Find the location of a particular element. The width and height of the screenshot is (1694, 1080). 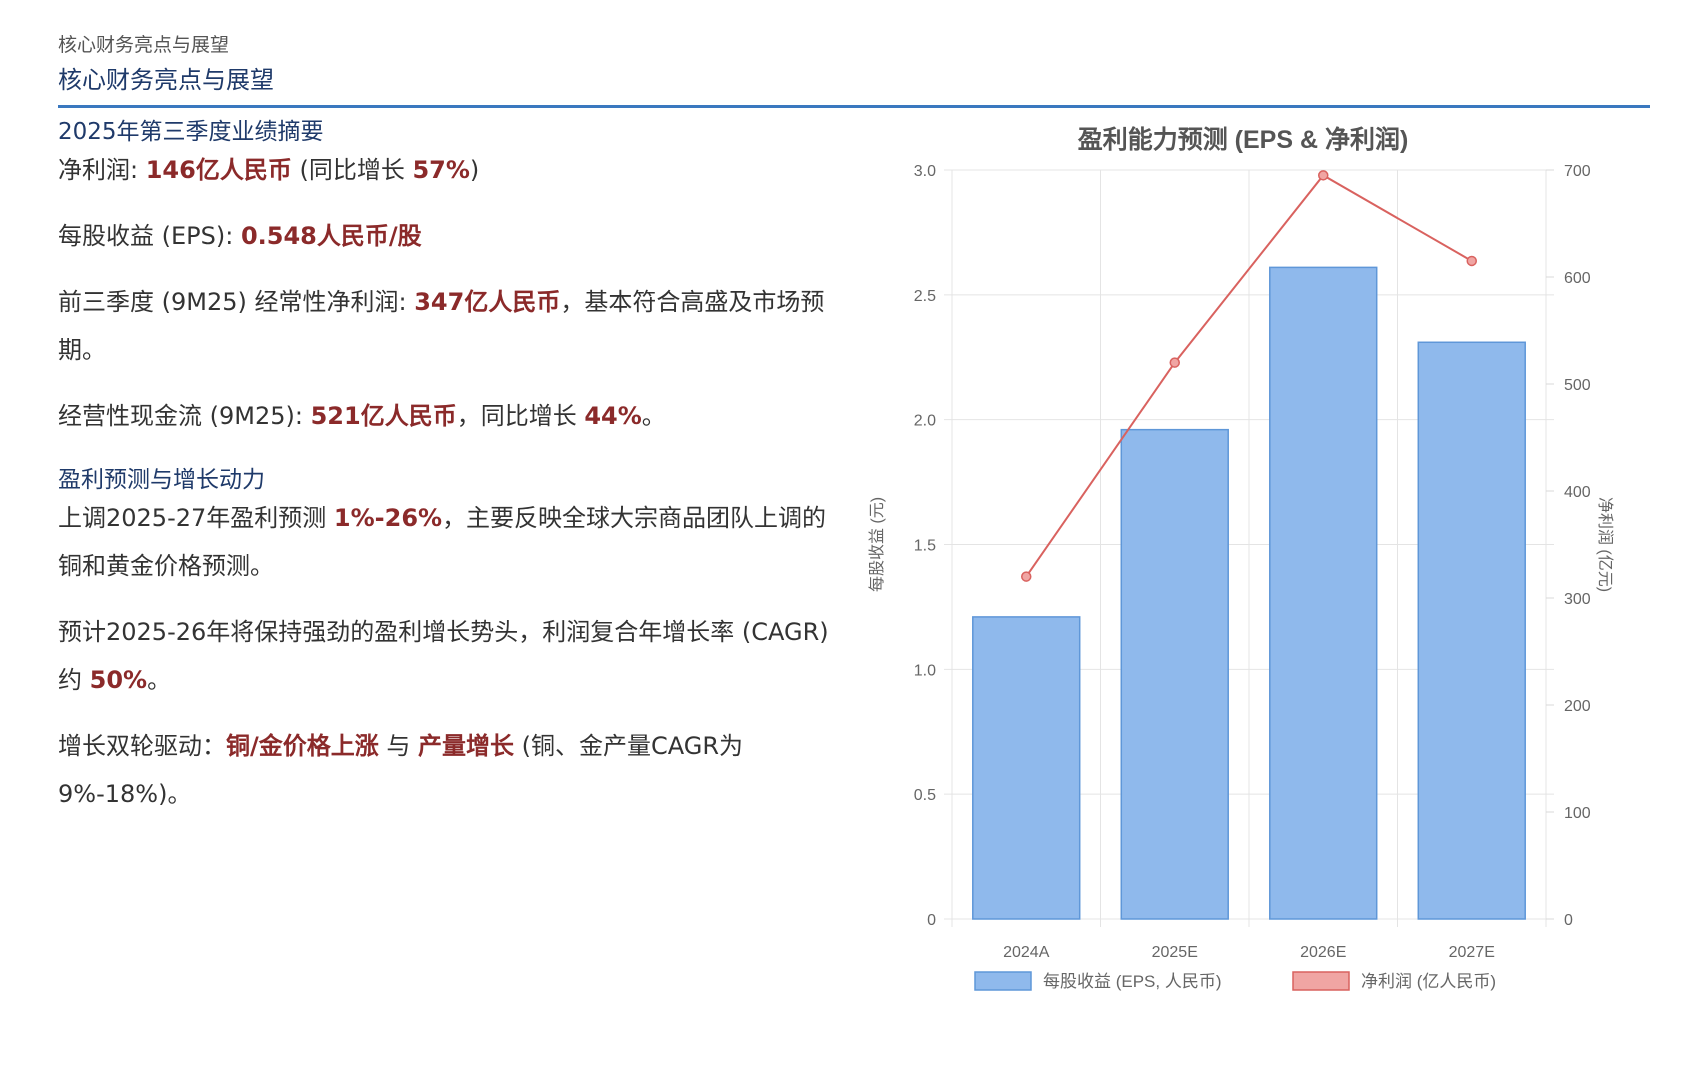

y-right-tick-label: 400 is located at coordinates (1577, 492).